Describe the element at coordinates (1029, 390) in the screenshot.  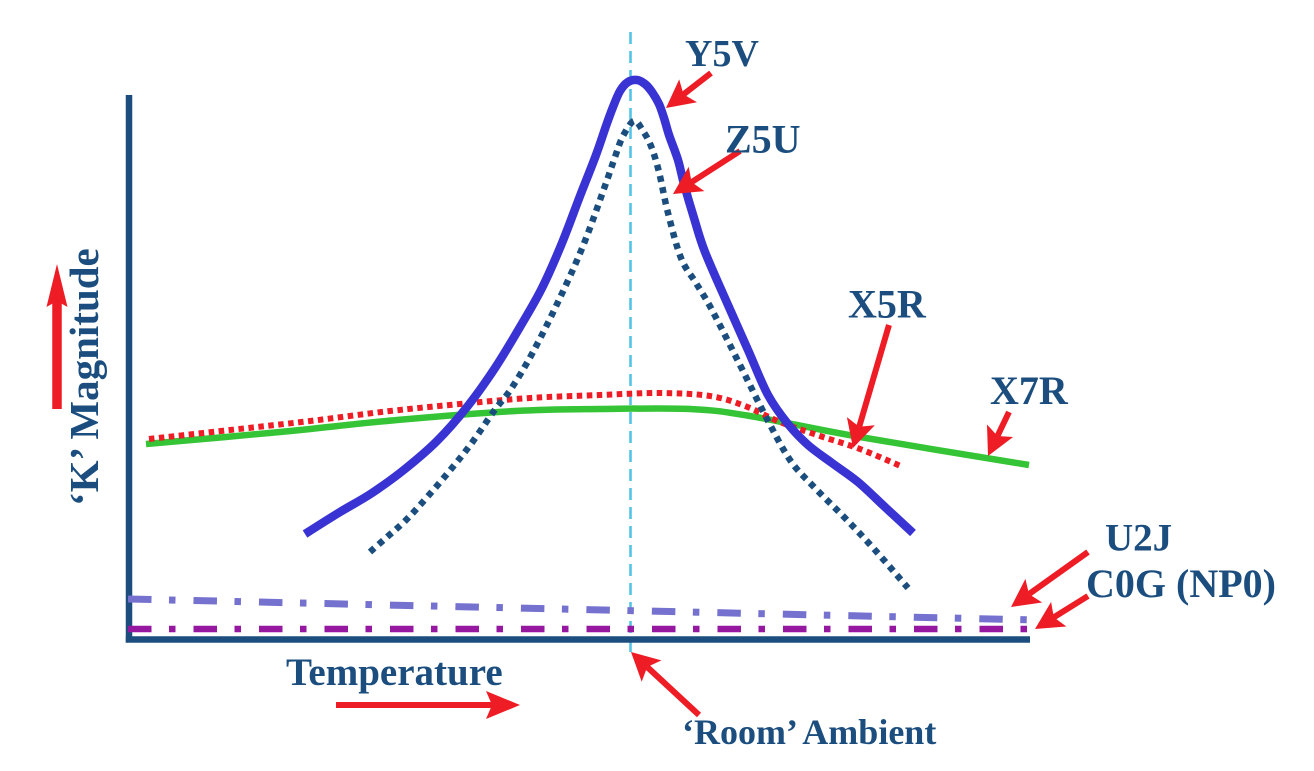
I see `svg-text: X7R` at that location.